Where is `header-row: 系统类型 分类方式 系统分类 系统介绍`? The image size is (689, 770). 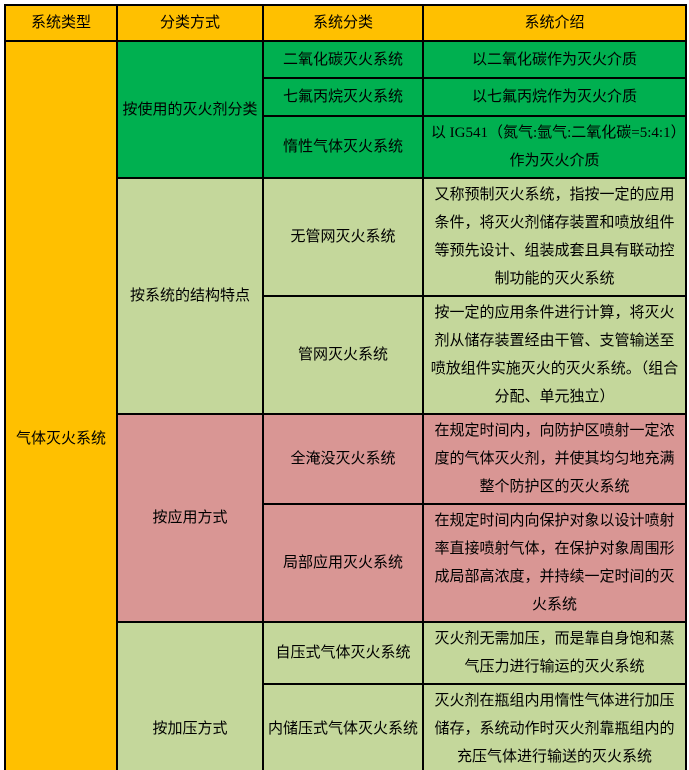 header-row: 系统类型 分类方式 系统分类 系统介绍 is located at coordinates (345, 23).